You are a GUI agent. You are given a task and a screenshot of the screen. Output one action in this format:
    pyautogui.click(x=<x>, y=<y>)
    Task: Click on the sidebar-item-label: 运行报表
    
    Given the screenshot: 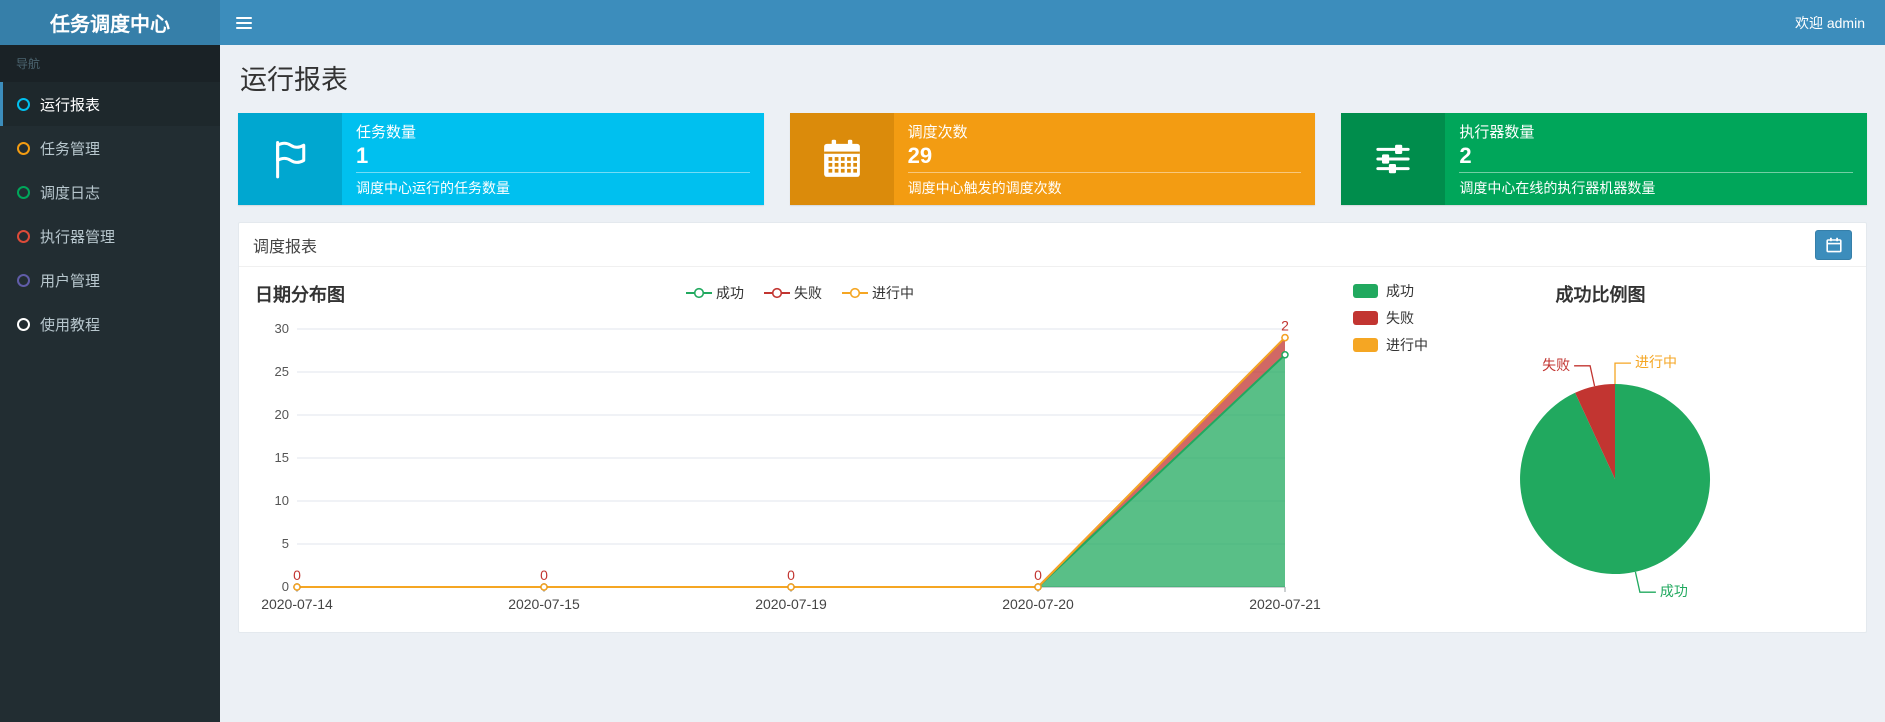 What is the action you would take?
    pyautogui.click(x=70, y=105)
    